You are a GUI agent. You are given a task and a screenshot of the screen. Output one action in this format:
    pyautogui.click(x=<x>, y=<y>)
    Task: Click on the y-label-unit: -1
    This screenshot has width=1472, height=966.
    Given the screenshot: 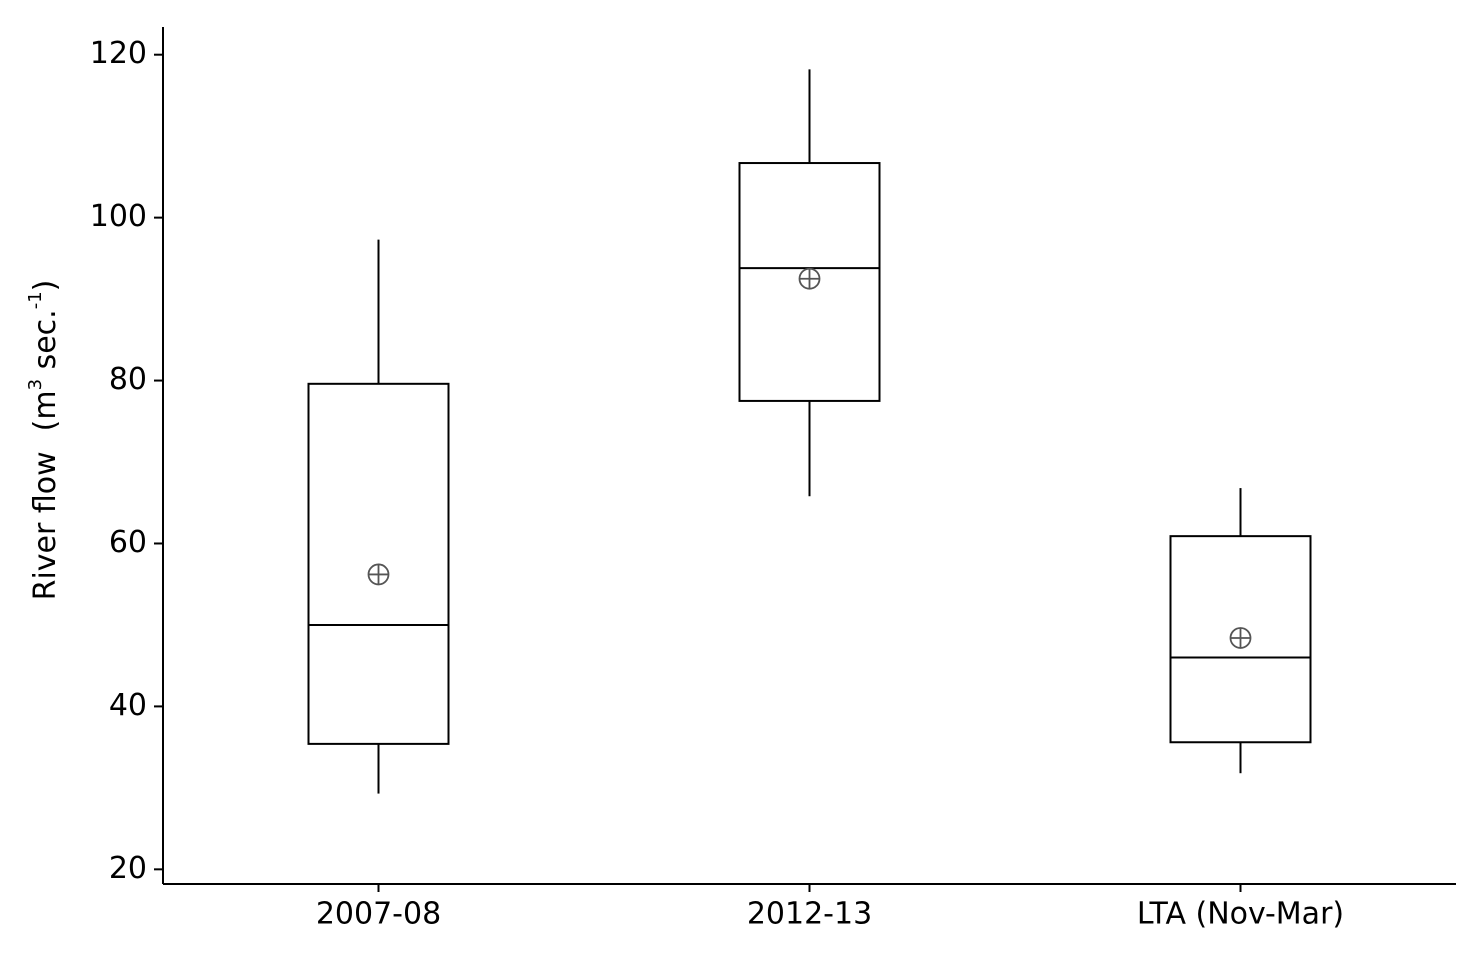 What is the action you would take?
    pyautogui.click(x=35, y=300)
    